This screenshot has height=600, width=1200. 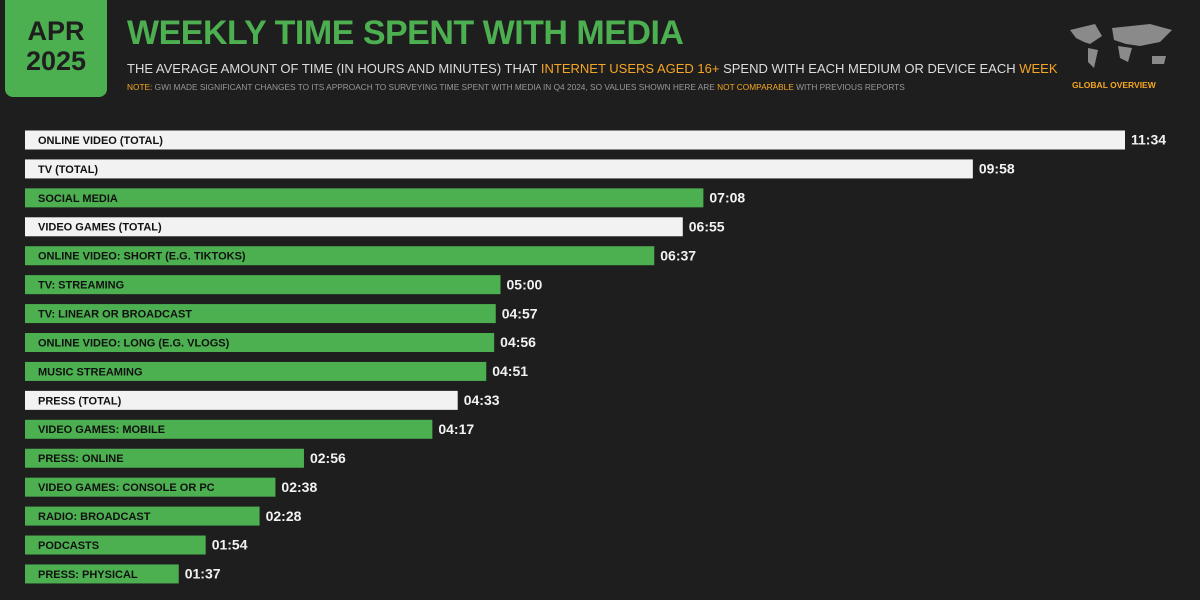 I want to click on category-label: PRESS: ONLINE, so click(x=81, y=459).